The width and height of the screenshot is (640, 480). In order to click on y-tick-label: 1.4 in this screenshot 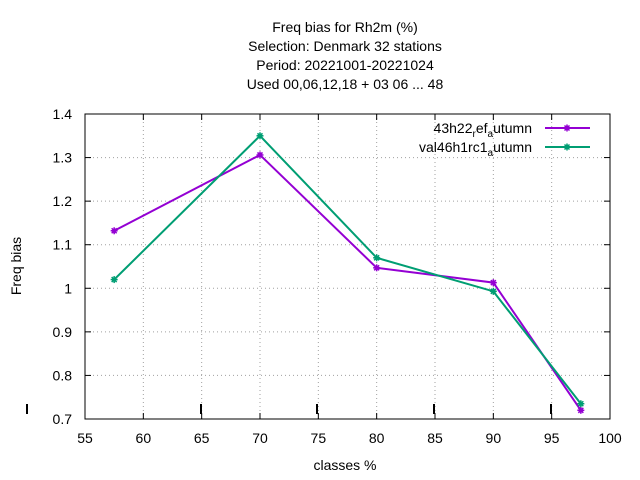, I will do `click(63, 114)`.